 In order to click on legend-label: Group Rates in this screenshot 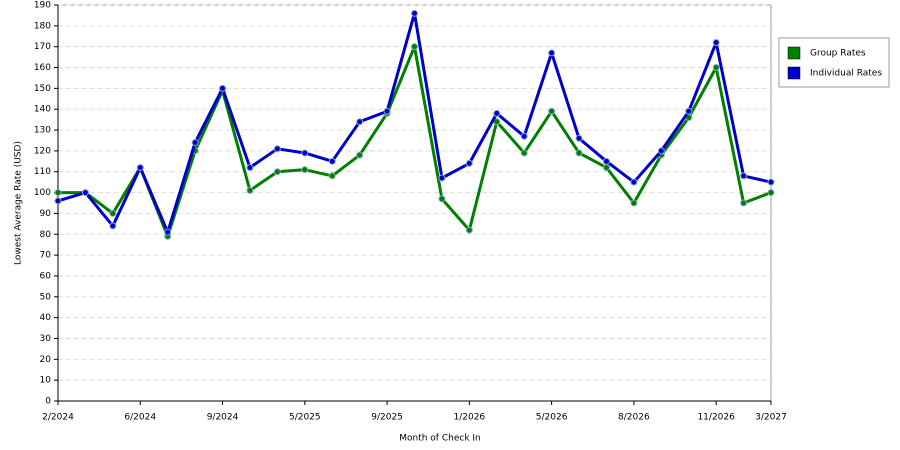, I will do `click(838, 54)`.